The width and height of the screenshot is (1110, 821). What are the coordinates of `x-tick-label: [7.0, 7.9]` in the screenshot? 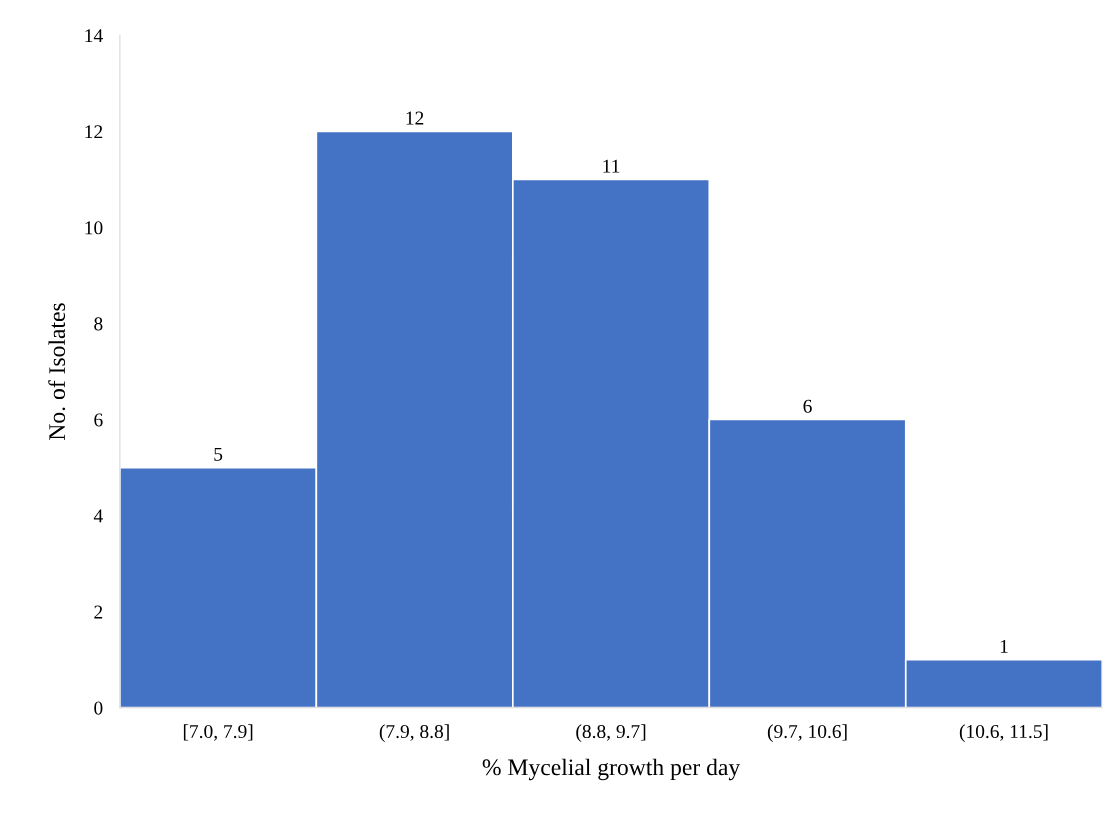 It's located at (218, 732).